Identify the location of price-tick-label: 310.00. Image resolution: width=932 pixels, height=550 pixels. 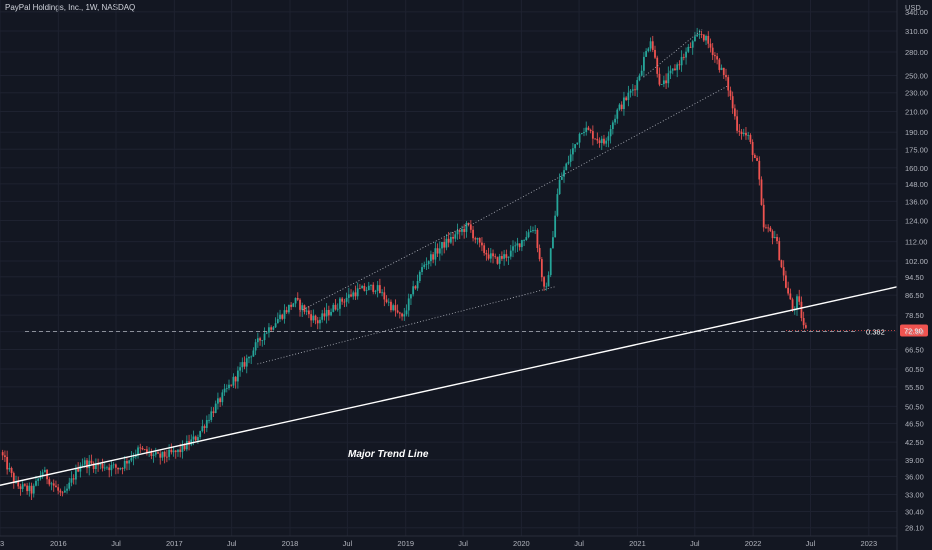
(916, 31).